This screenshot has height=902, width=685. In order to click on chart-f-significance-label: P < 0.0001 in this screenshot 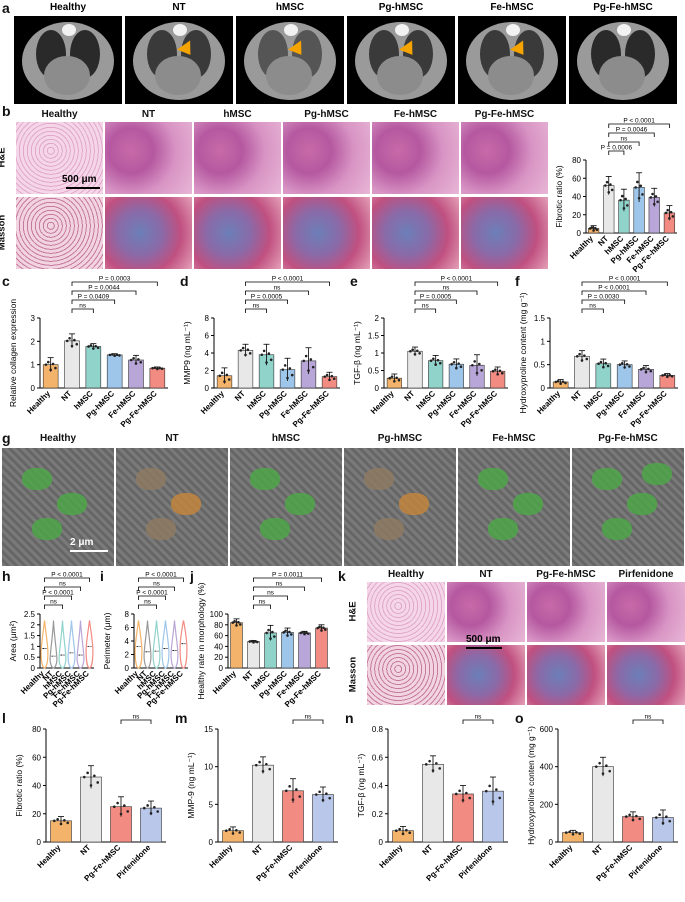, I will do `click(614, 288)`.